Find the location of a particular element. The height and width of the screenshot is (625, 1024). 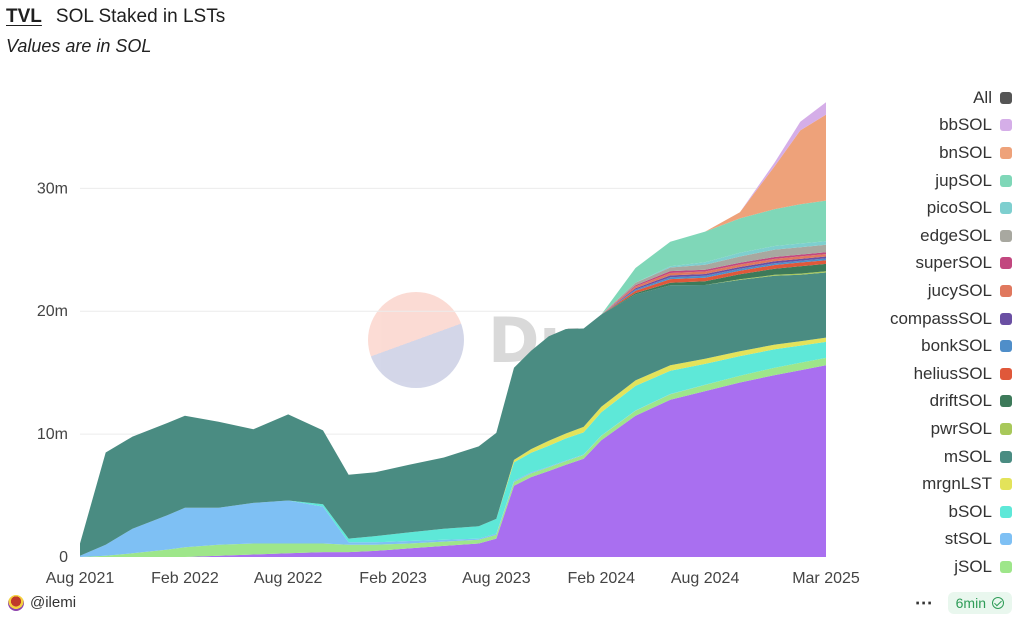

legend-label: bnSOL is located at coordinates (965, 152).